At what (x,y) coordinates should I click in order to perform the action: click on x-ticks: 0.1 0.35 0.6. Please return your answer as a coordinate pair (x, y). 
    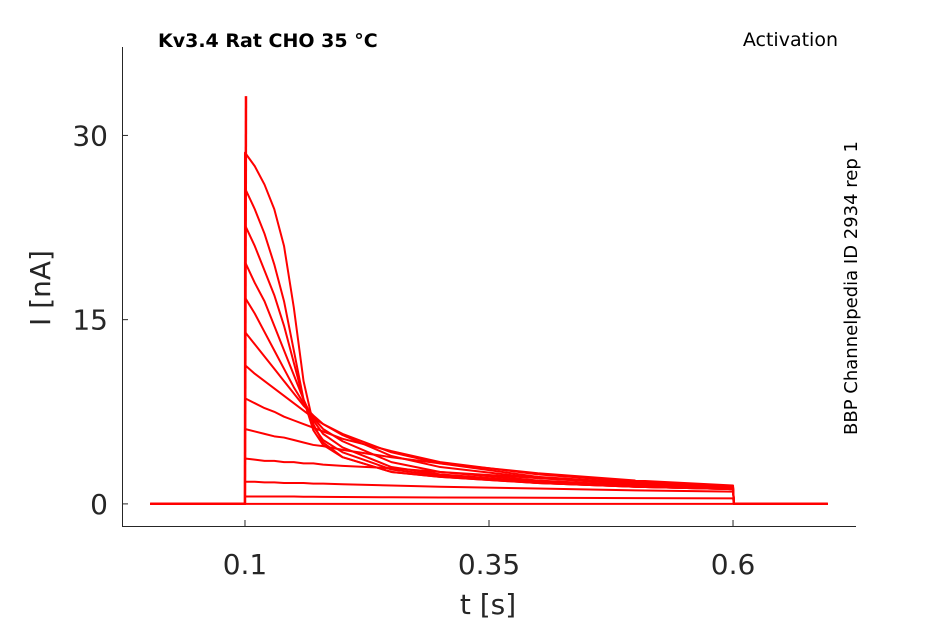
    Looking at the image, I should click on (489, 550).